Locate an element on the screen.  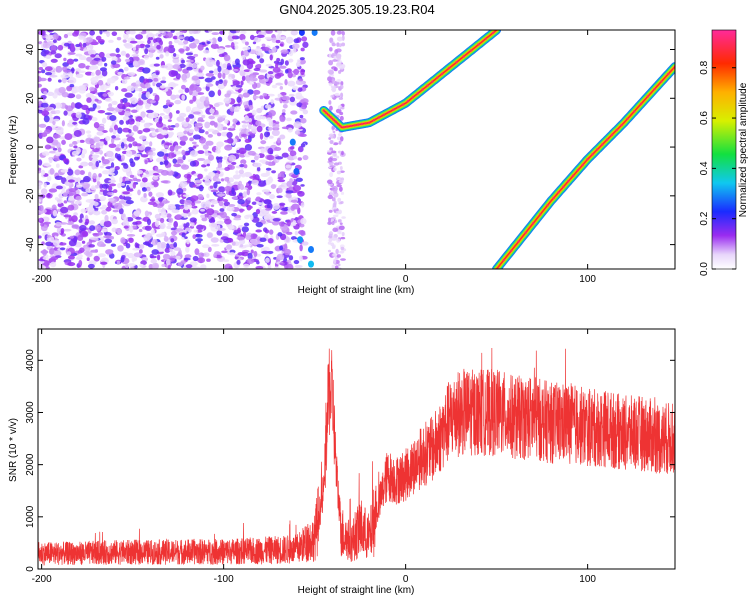
ridge-A is located at coordinates (410, 81).